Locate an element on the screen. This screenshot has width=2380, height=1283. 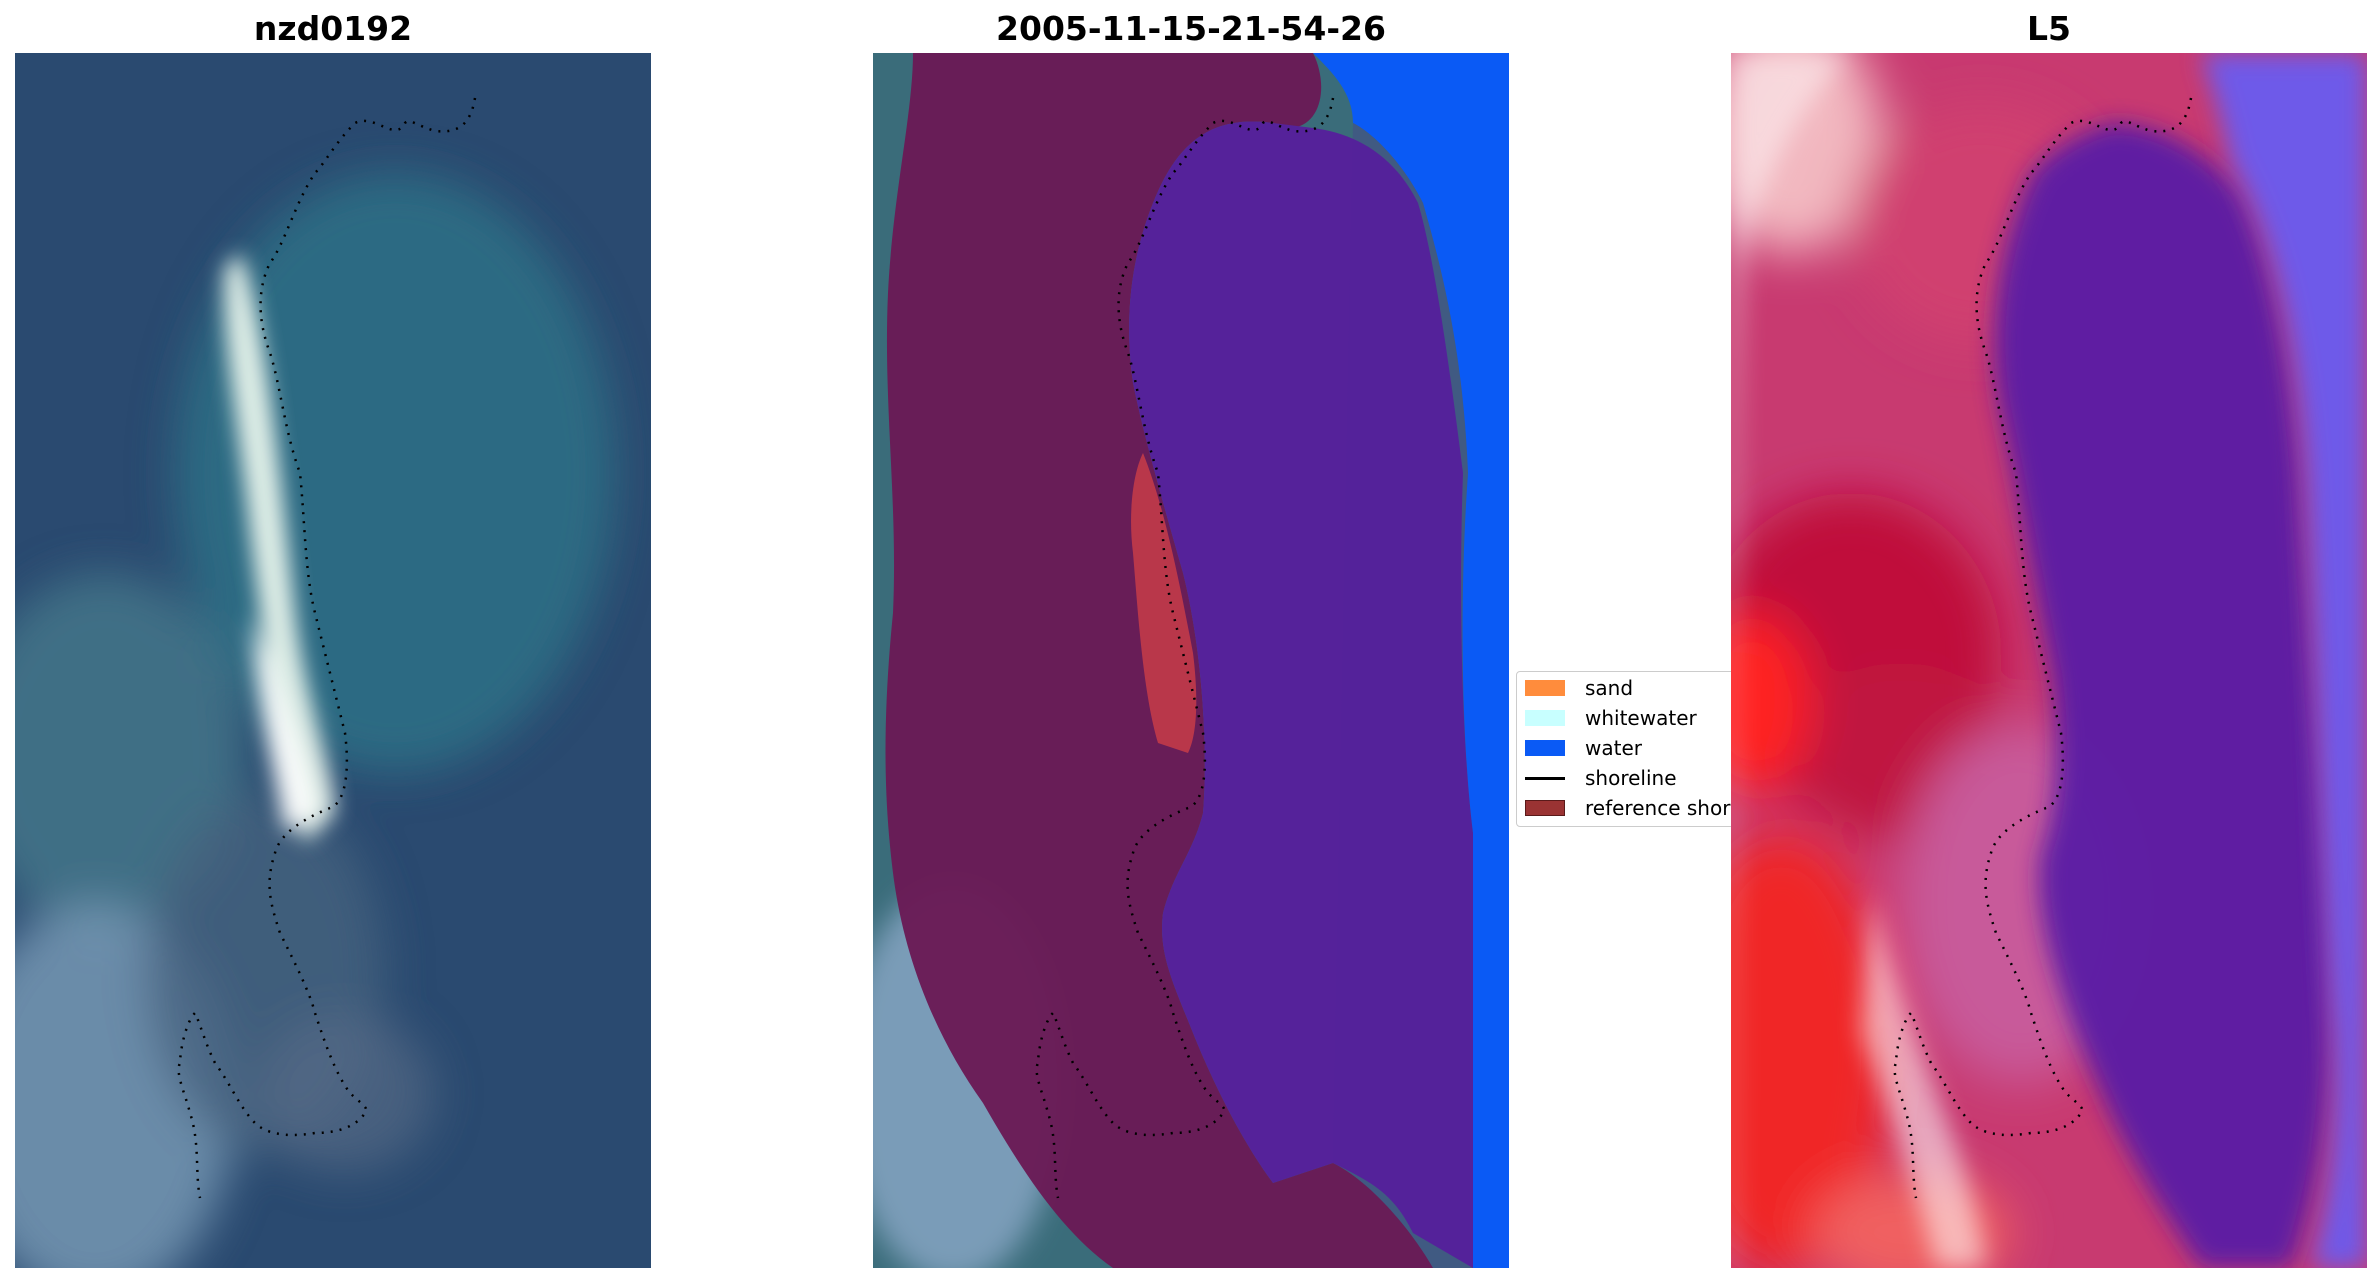
whitewater-swatch is located at coordinates (1545, 718).